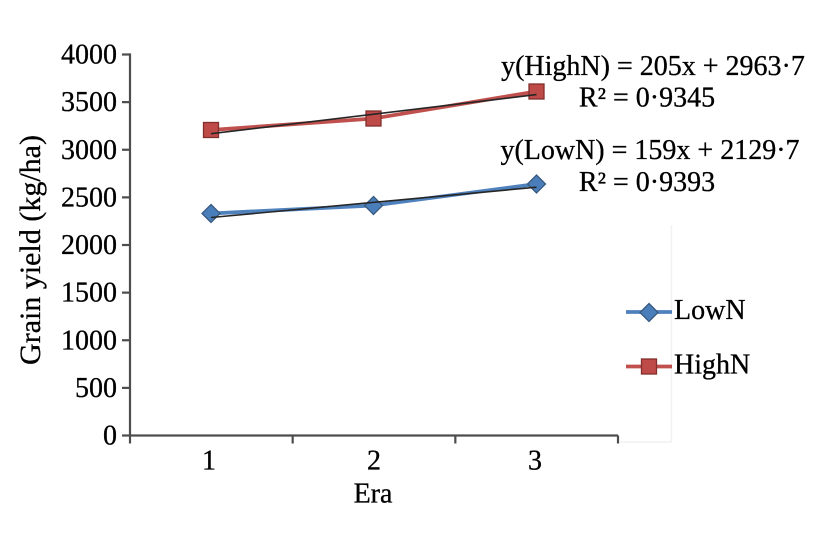 The height and width of the screenshot is (536, 831). Describe the element at coordinates (710, 310) in the screenshot. I see `svg-text: LowN` at that location.